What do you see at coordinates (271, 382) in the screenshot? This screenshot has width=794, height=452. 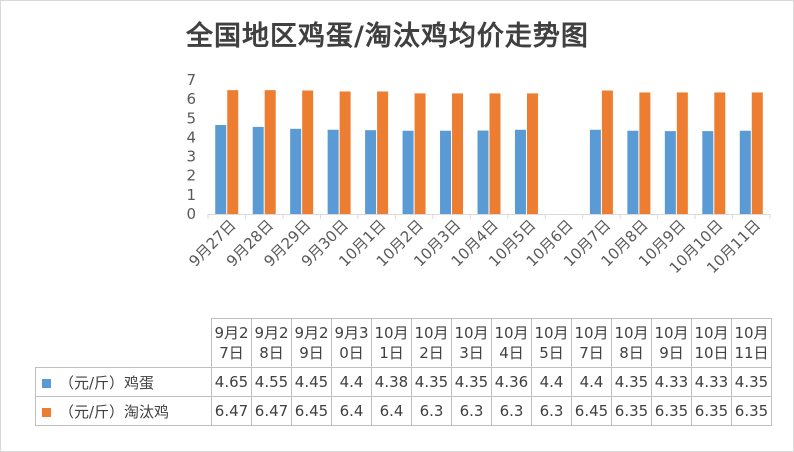 I see `data-table-value: 4.55` at bounding box center [271, 382].